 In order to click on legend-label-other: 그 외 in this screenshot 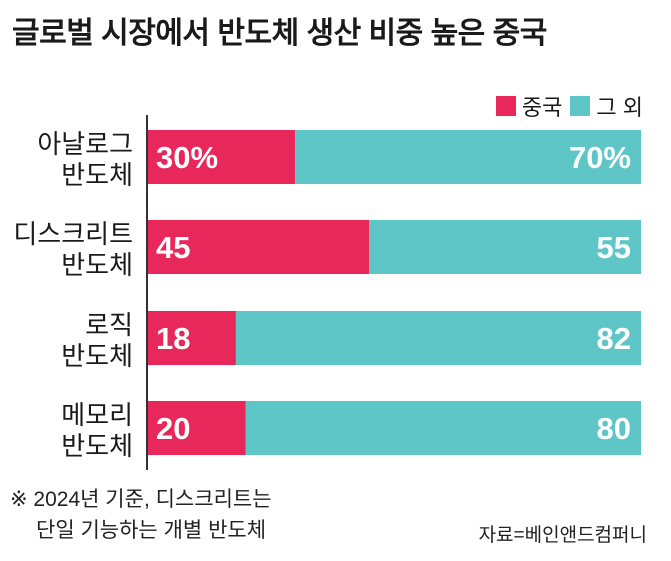, I will do `click(619, 107)`.